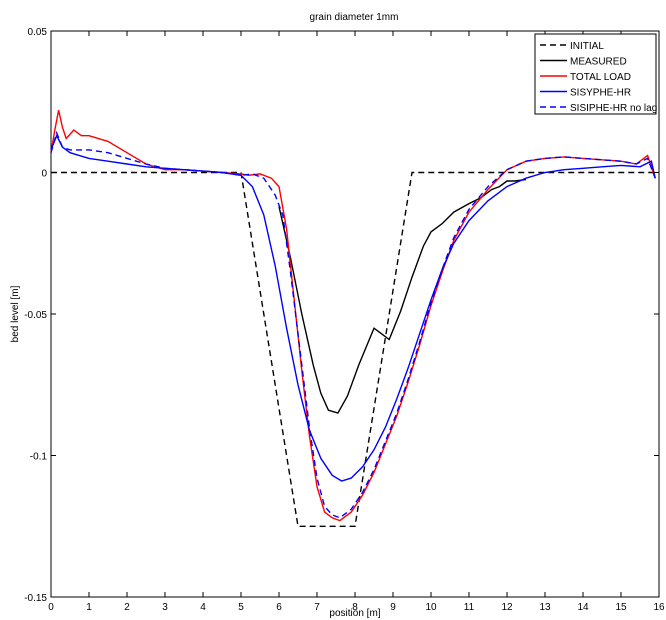  Describe the element at coordinates (35, 598) in the screenshot. I see `y-tick-label: -0.15` at that location.